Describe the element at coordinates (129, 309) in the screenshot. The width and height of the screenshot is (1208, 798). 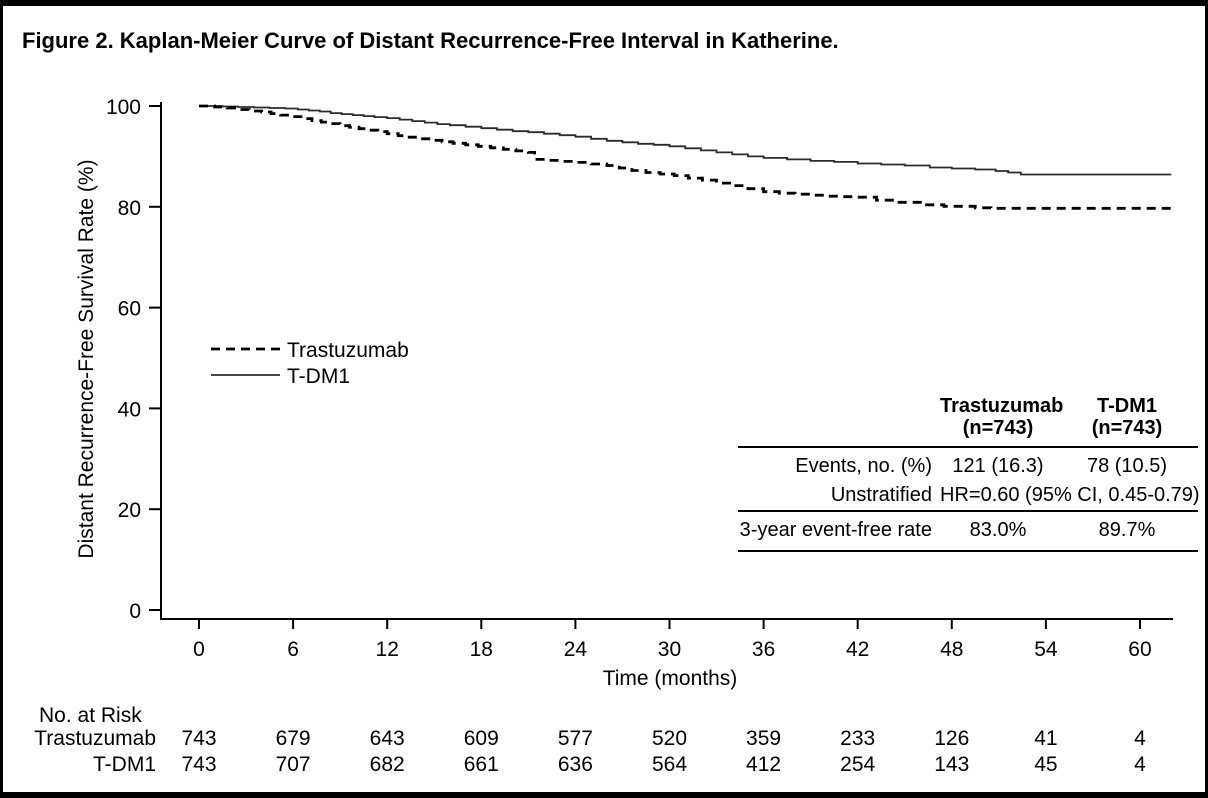
I see `y-tick-label: 60` at that location.